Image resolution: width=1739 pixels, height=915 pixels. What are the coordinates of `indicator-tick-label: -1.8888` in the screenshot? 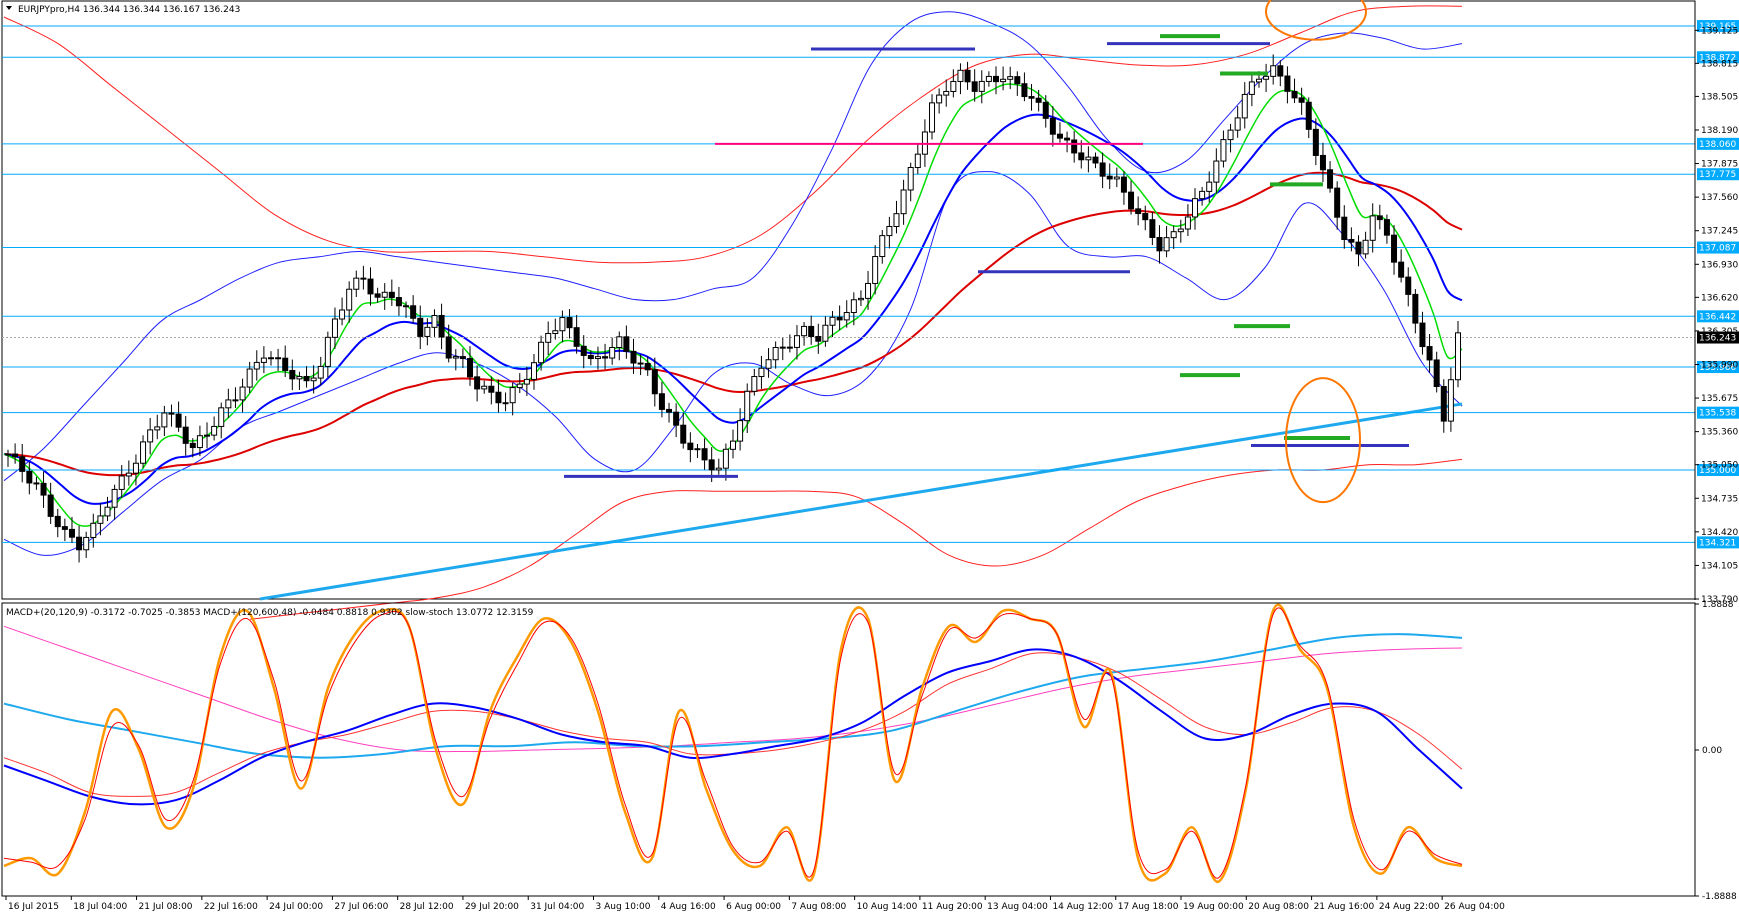 It's located at (1719, 897).